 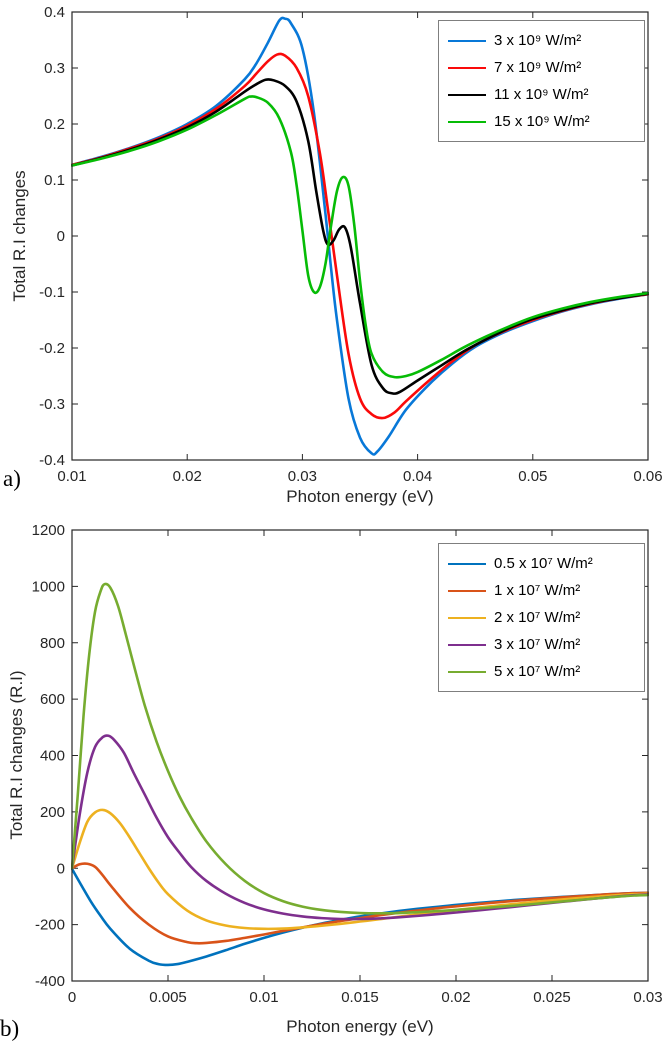 I want to click on legend-label: 1 x 10⁷ W/m², so click(x=537, y=590).